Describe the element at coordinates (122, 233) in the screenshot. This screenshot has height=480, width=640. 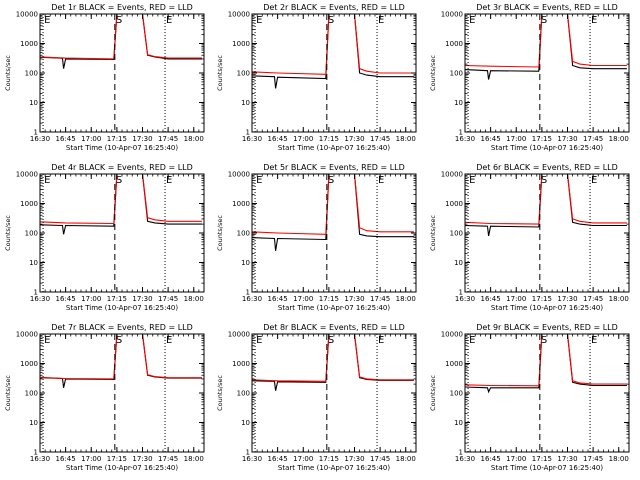
I see `plot-frame` at that location.